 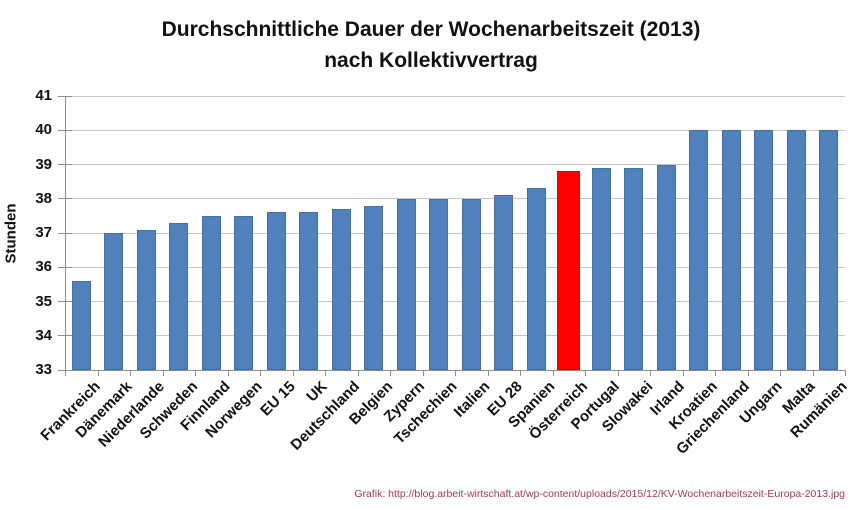 What do you see at coordinates (43, 369) in the screenshot?
I see `y-tick-label-33: 33` at bounding box center [43, 369].